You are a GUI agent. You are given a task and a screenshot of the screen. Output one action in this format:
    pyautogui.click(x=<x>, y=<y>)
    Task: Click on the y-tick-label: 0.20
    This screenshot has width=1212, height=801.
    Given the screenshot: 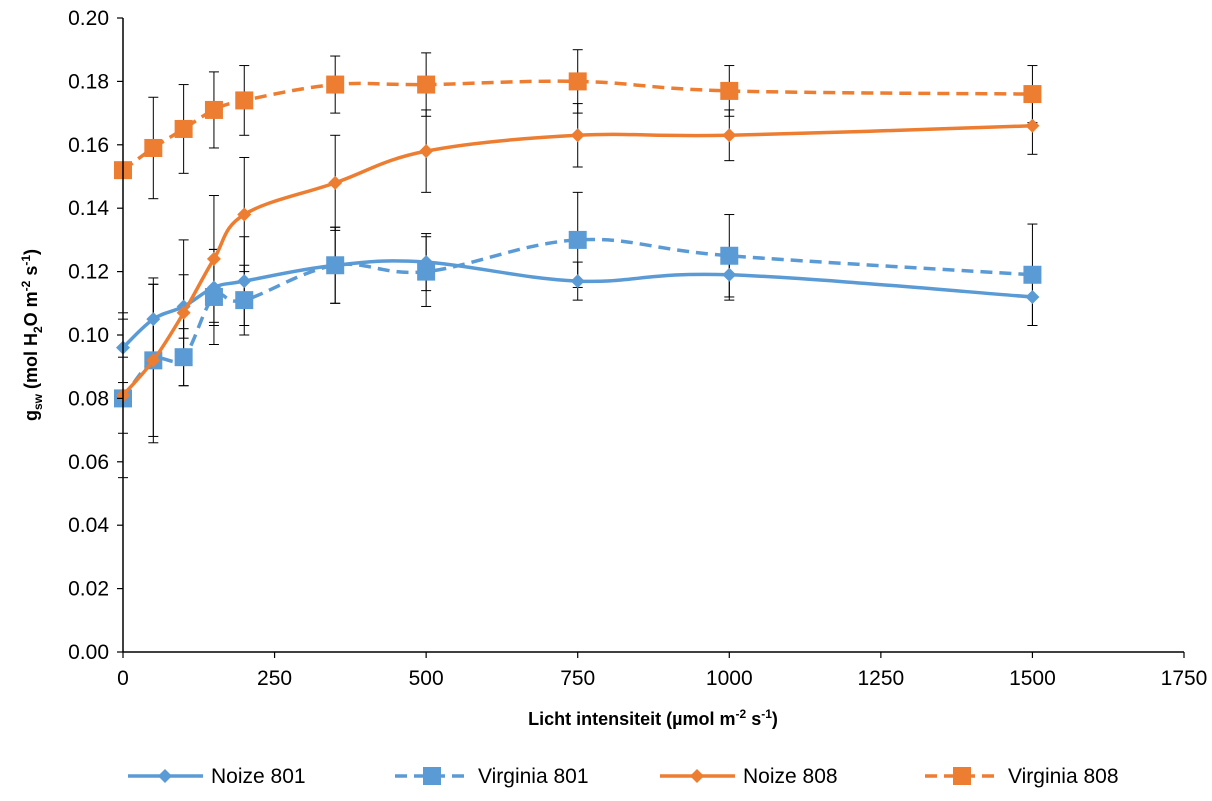 What is the action you would take?
    pyautogui.click(x=88, y=18)
    